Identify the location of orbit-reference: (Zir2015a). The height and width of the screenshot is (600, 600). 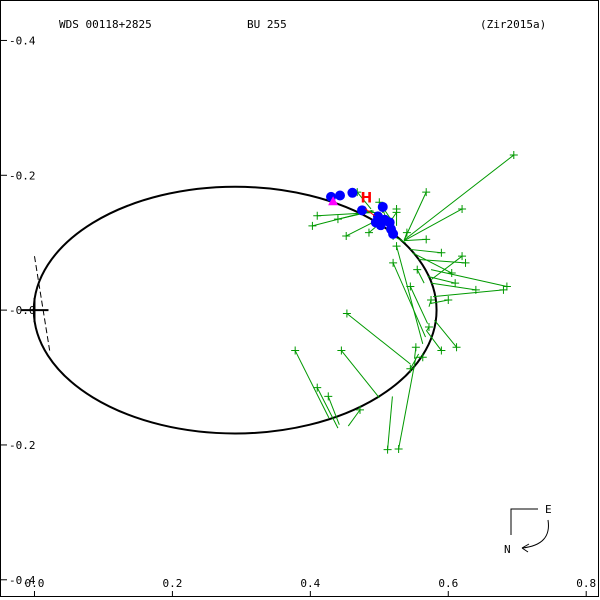
(513, 24).